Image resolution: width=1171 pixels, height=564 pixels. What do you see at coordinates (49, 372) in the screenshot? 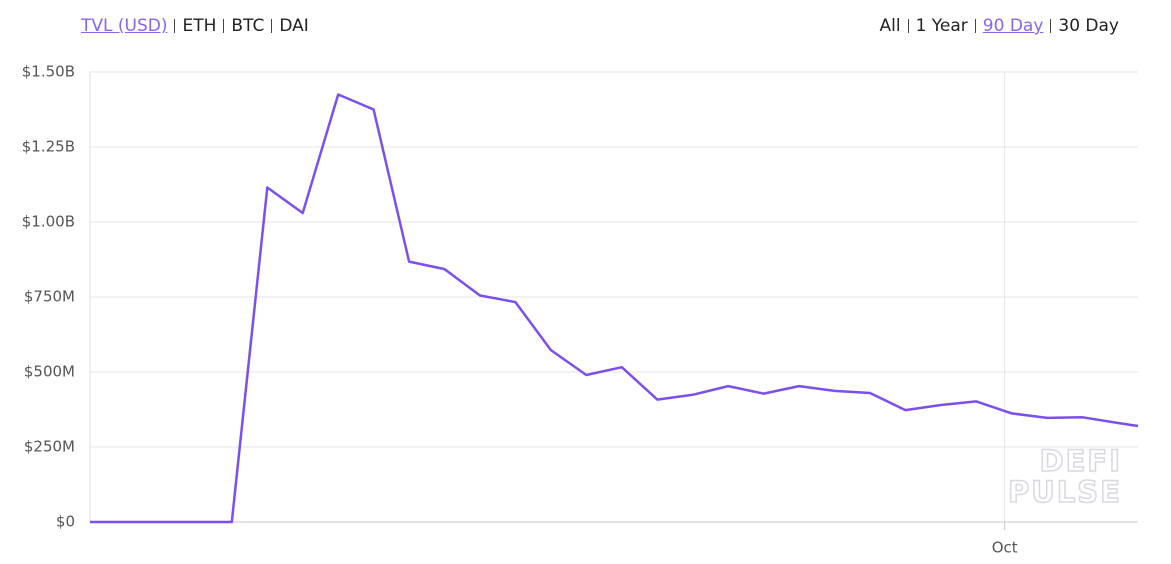
I see `y-tick-label: $500M` at bounding box center [49, 372].